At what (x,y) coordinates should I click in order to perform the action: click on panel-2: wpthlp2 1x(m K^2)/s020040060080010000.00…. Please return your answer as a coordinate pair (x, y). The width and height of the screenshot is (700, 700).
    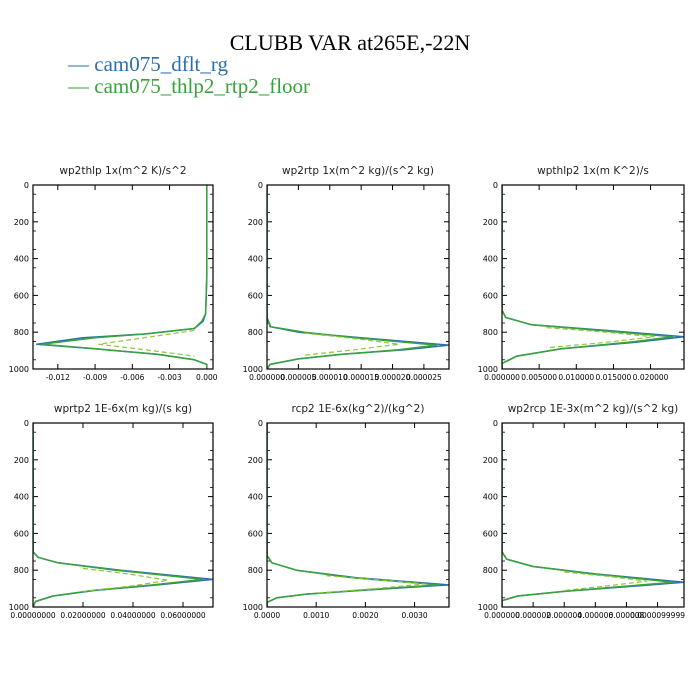
    Looking at the image, I should click on (581, 273).